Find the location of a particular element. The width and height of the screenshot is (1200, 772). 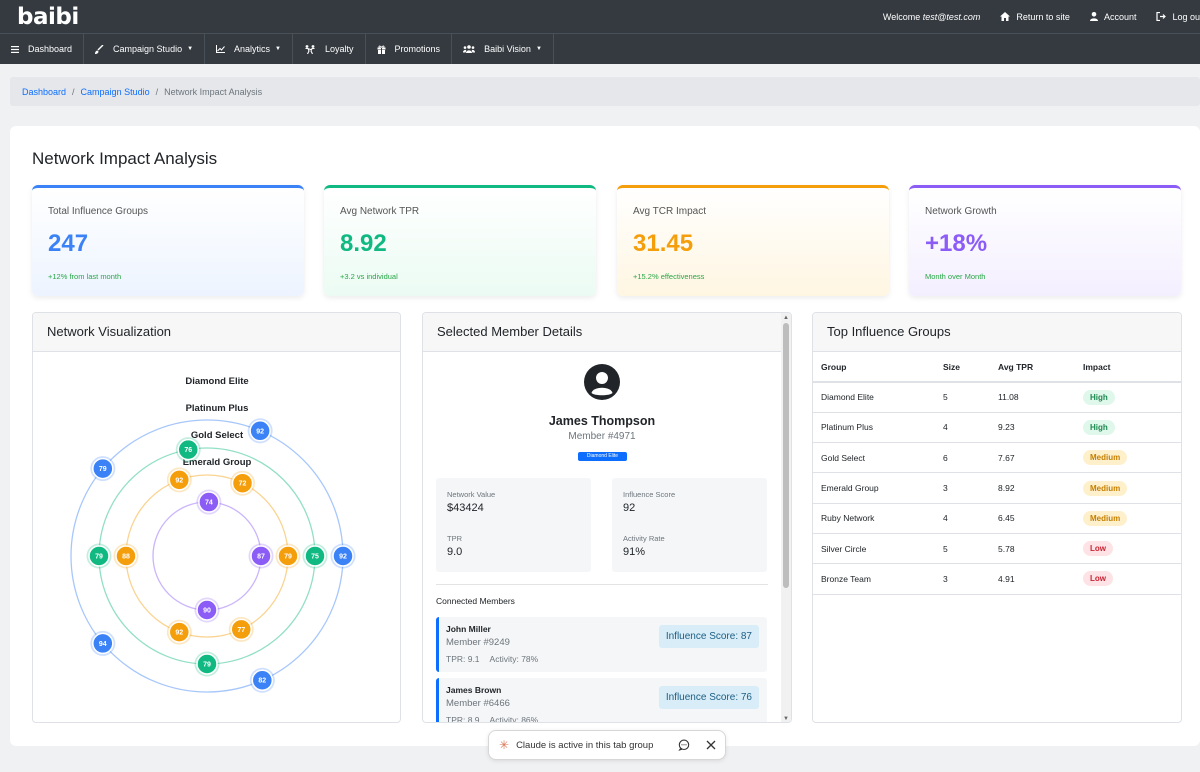

group-impact-cell: Medium is located at coordinates (1128, 458).